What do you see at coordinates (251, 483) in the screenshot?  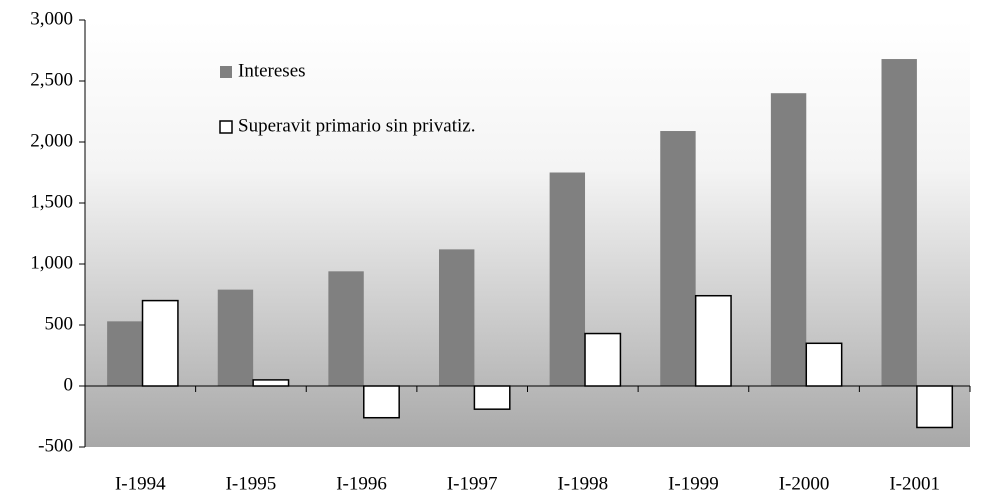 I see `x-tick-label: I-1995` at bounding box center [251, 483].